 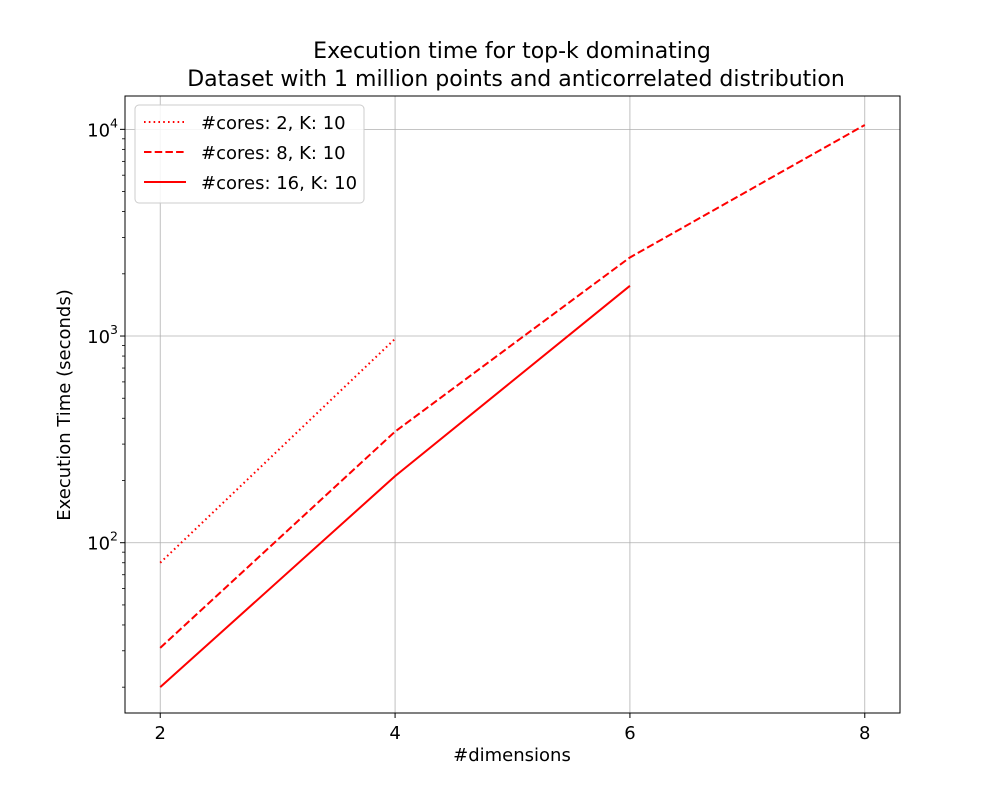 What do you see at coordinates (864, 733) in the screenshot?
I see `x-tick-label: 8` at bounding box center [864, 733].